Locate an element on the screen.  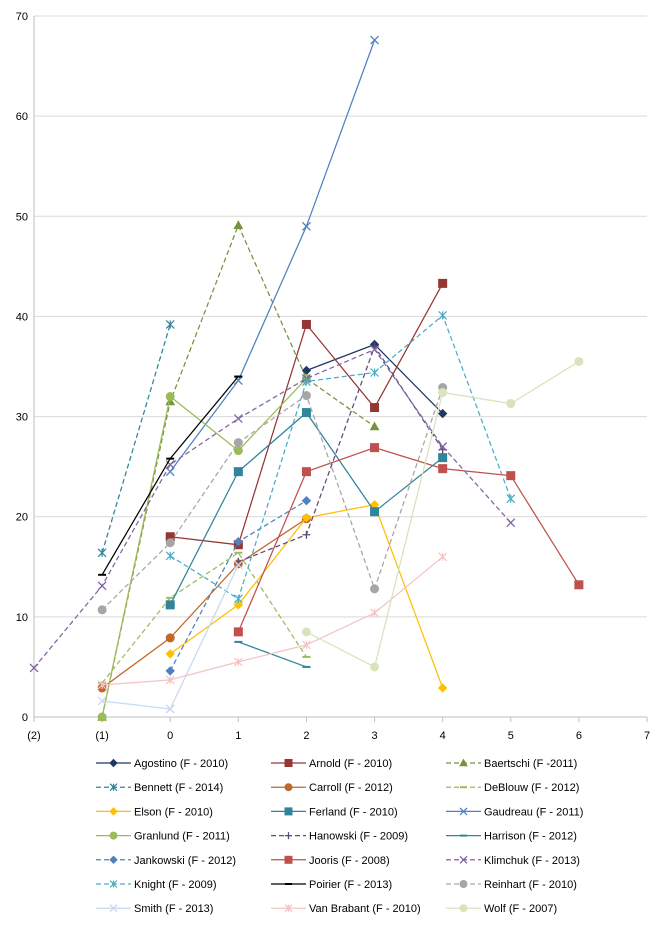
legend-item: Wolf (F - 2007) is located at coordinates (501, 909).